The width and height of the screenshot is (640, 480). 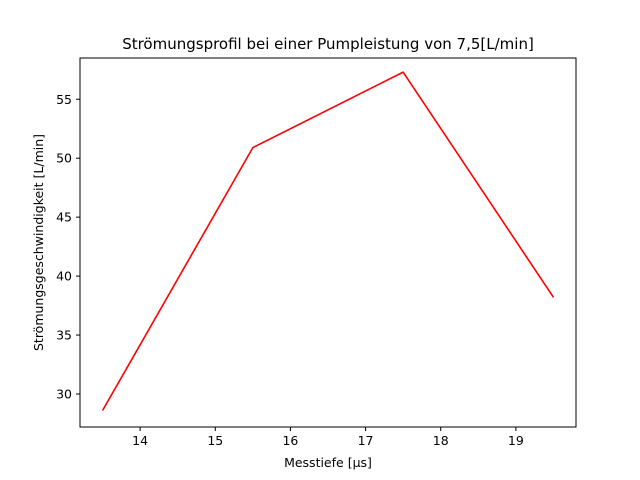 I want to click on x-tick-label: 17, so click(x=366, y=440).